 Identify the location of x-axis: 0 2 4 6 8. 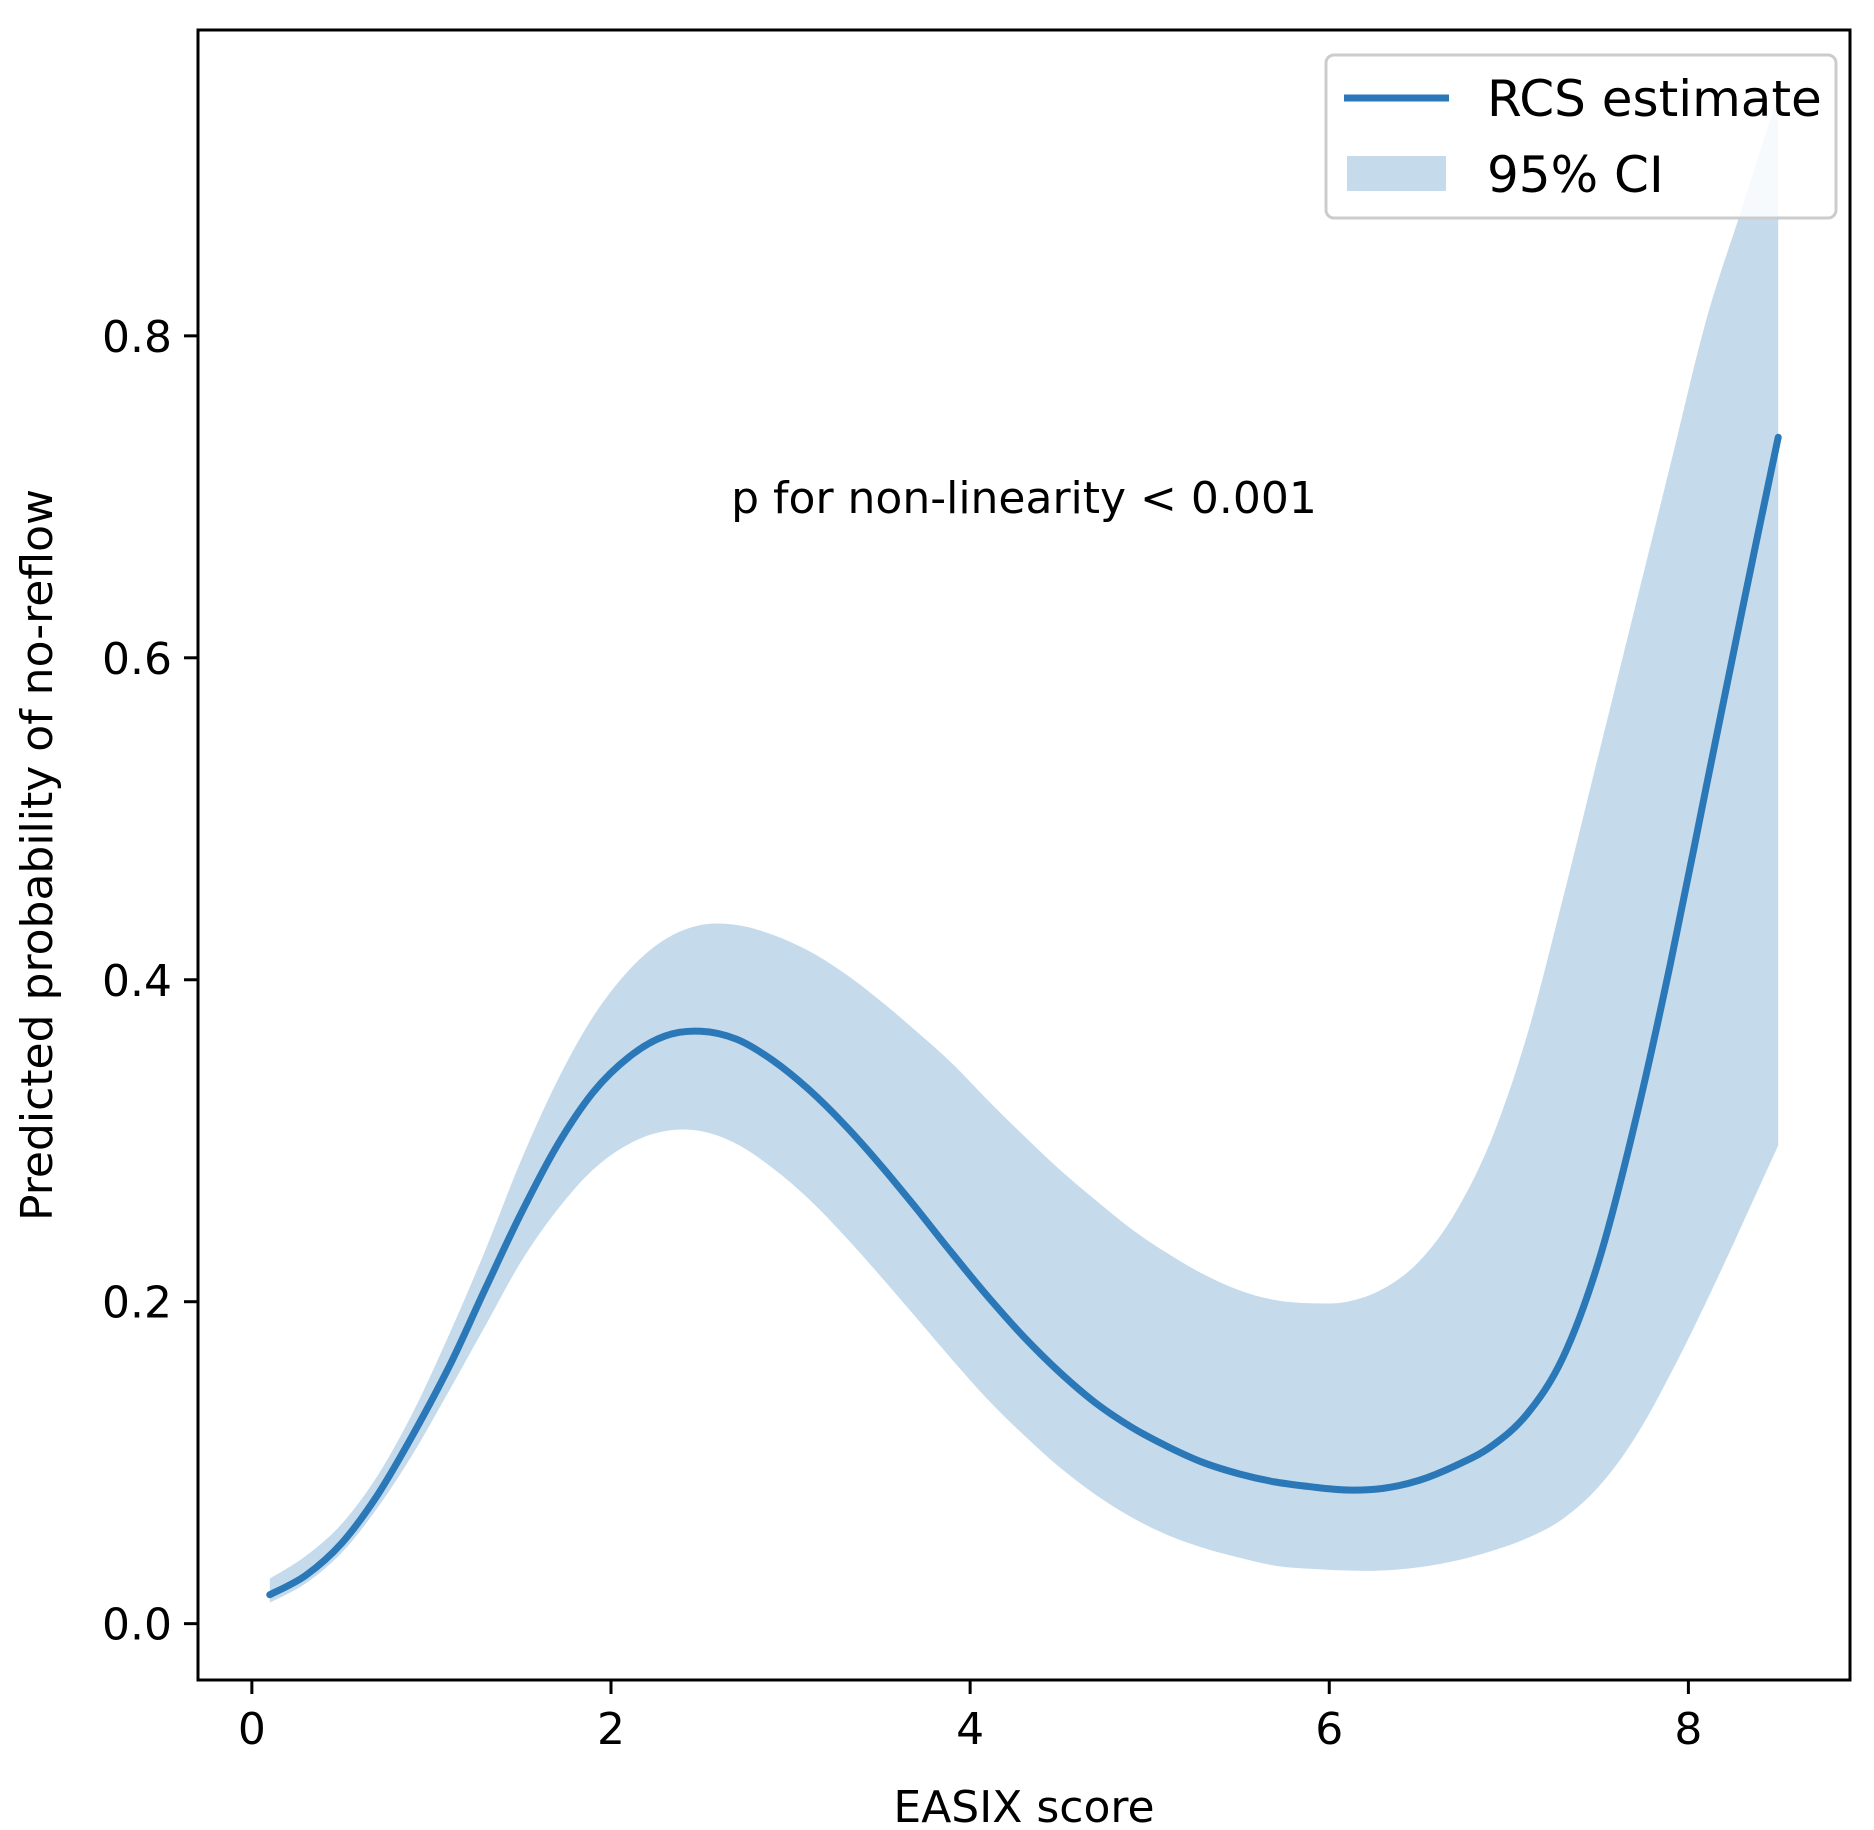
(970, 1717).